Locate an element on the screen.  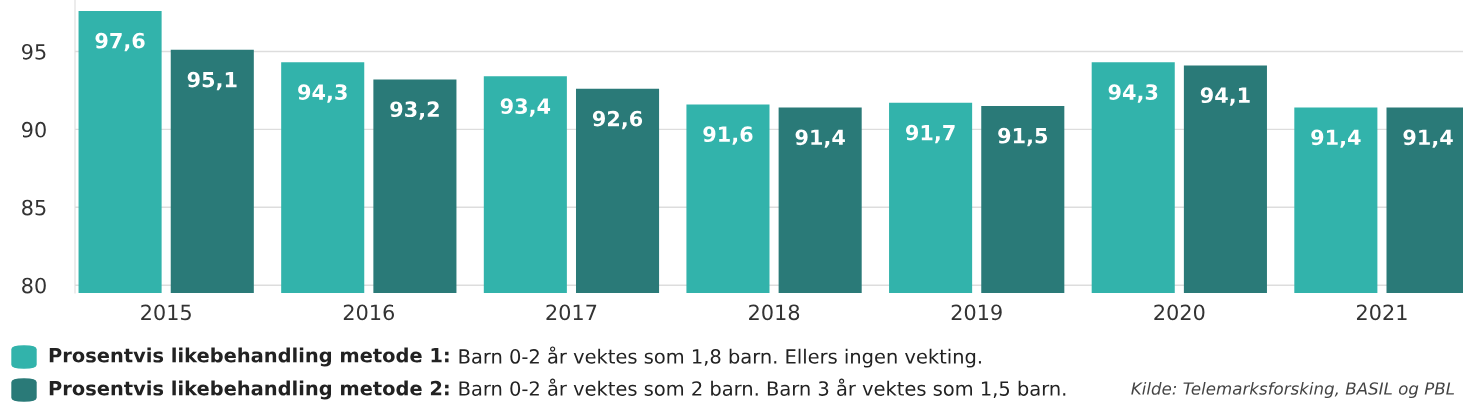
y-tick-label: 95 is located at coordinates (34, 51).